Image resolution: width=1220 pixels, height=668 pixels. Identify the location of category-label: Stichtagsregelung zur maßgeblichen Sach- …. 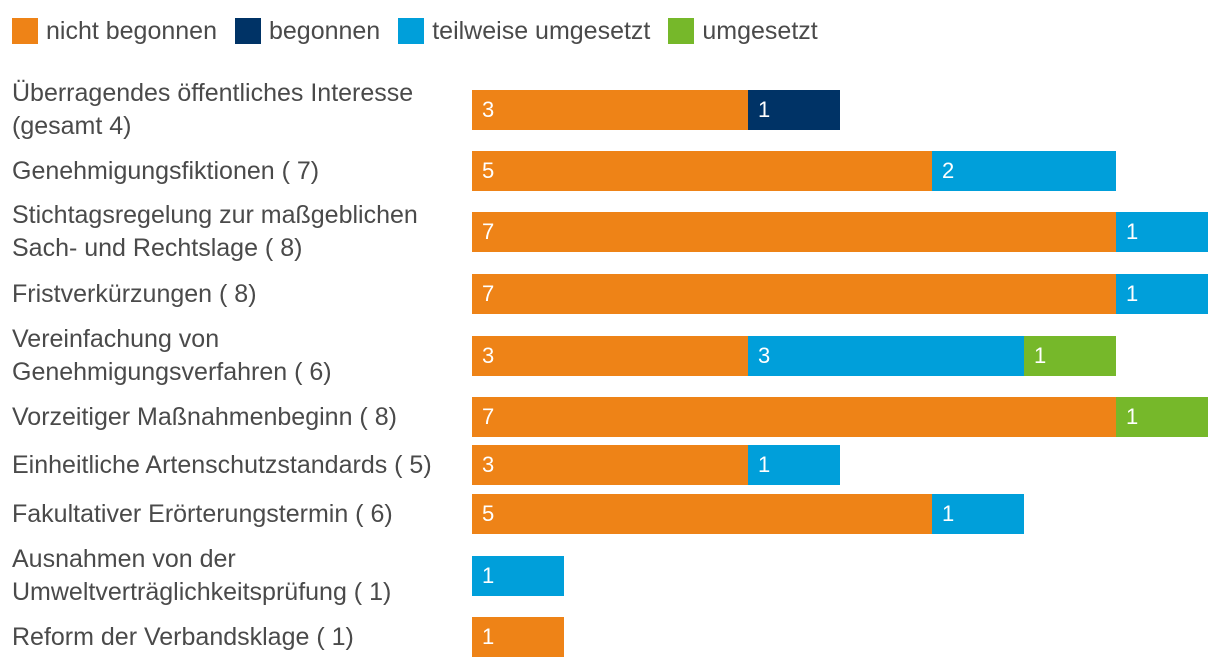
(237, 232).